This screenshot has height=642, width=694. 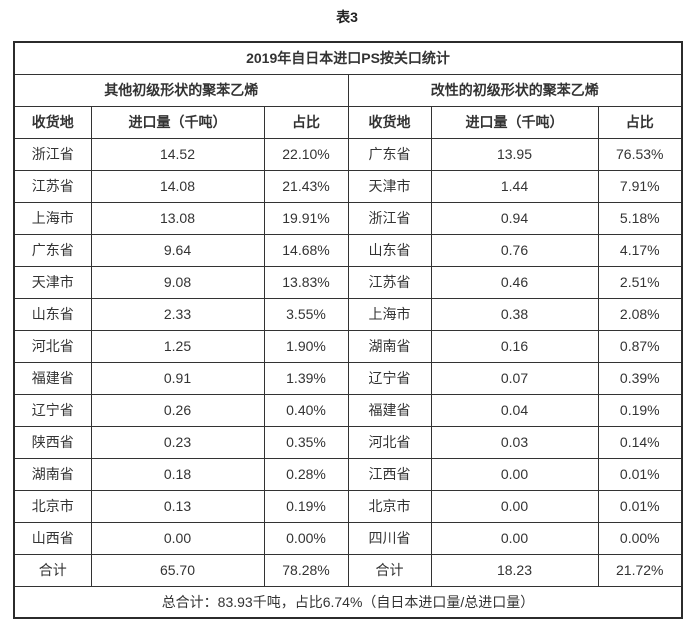 What do you see at coordinates (52, 122) in the screenshot?
I see `col-header-region-left: 收货地` at bounding box center [52, 122].